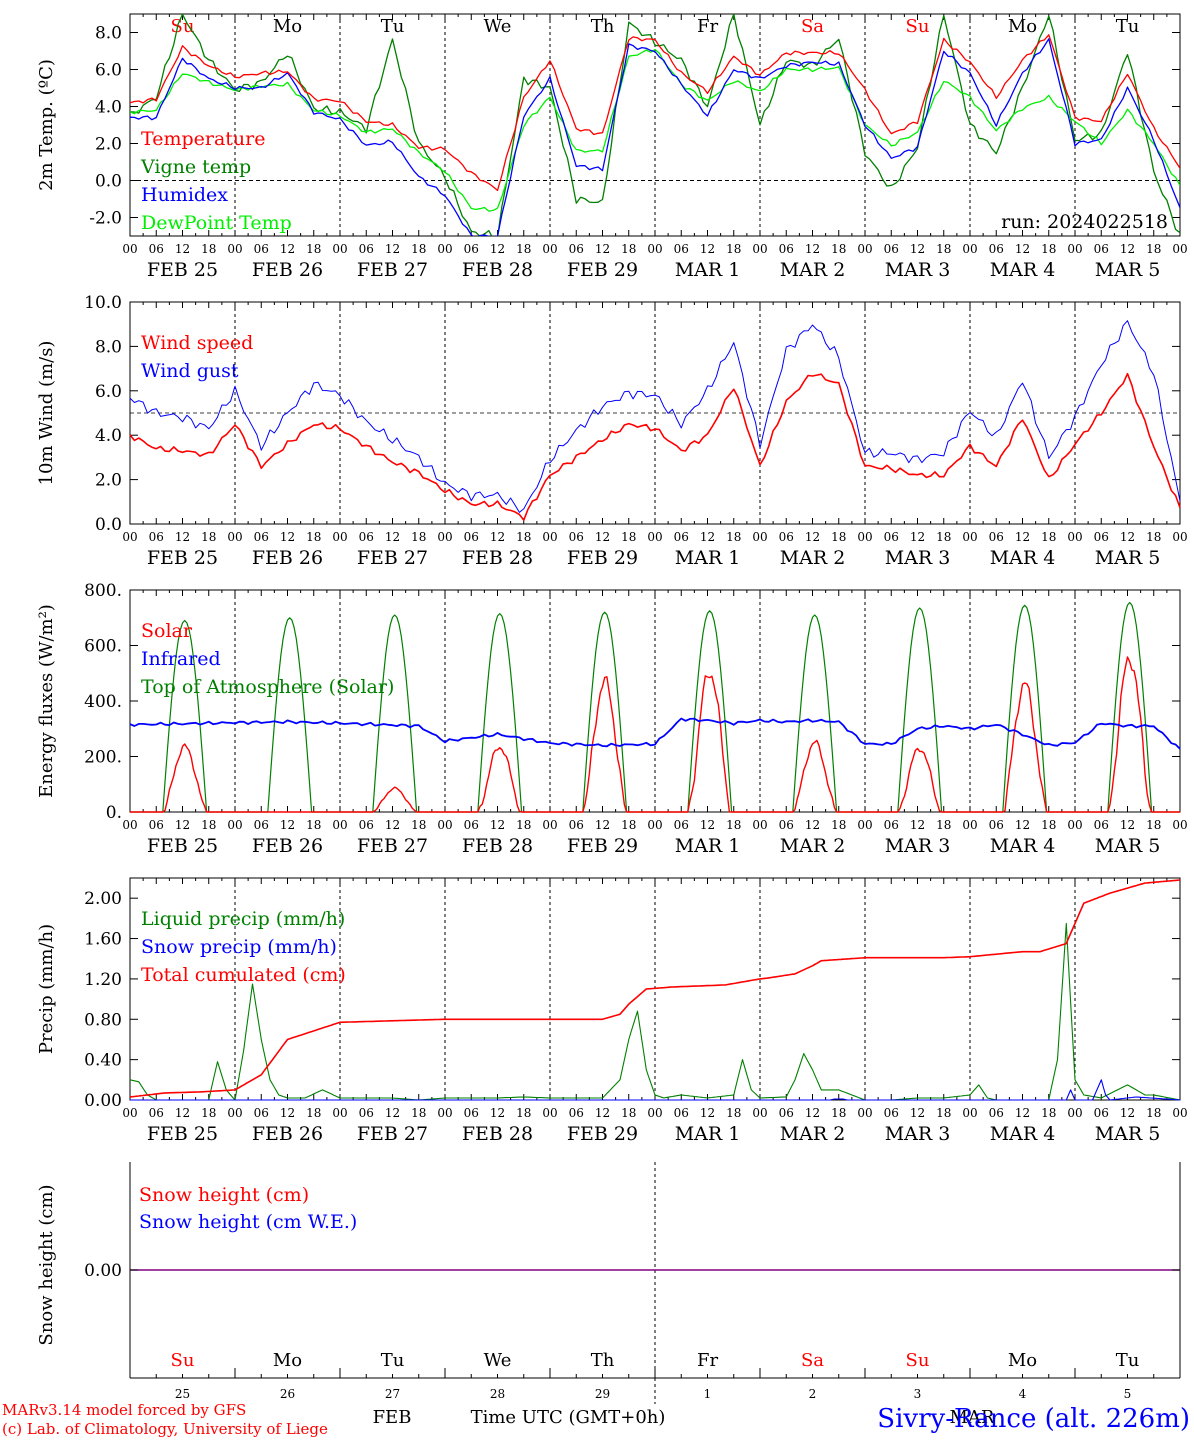  What do you see at coordinates (103, 899) in the screenshot?
I see `y-tick-label: 2.00` at bounding box center [103, 899].